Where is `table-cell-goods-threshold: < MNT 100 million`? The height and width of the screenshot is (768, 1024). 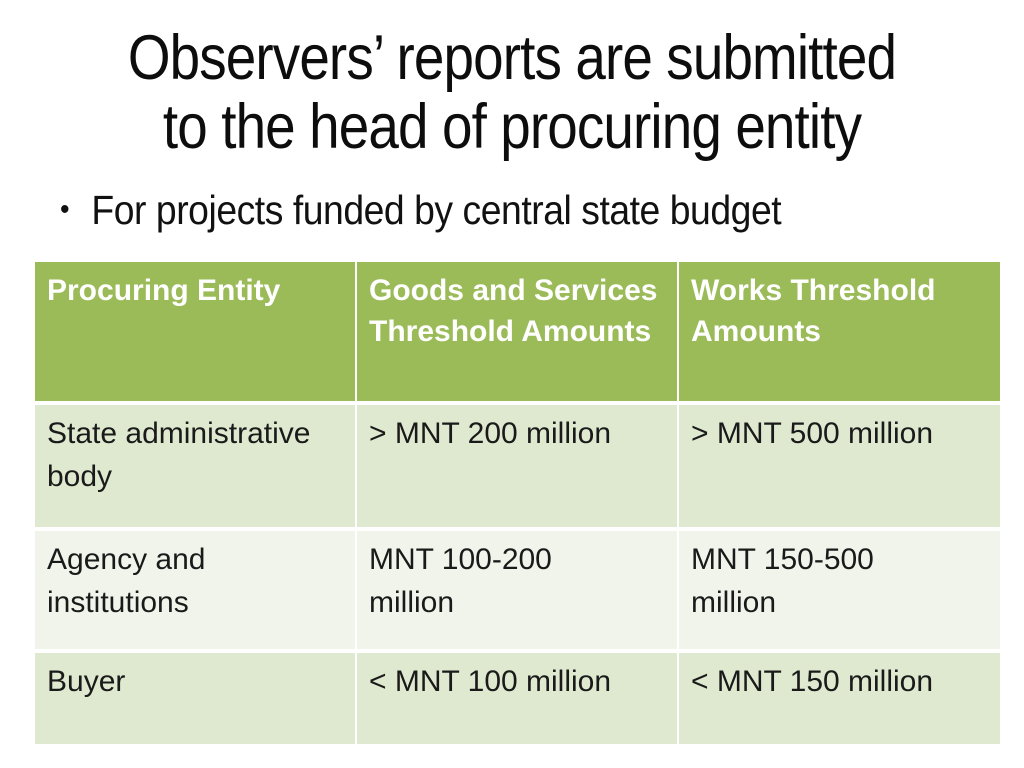 table-cell-goods-threshold: < MNT 100 million is located at coordinates (517, 696).